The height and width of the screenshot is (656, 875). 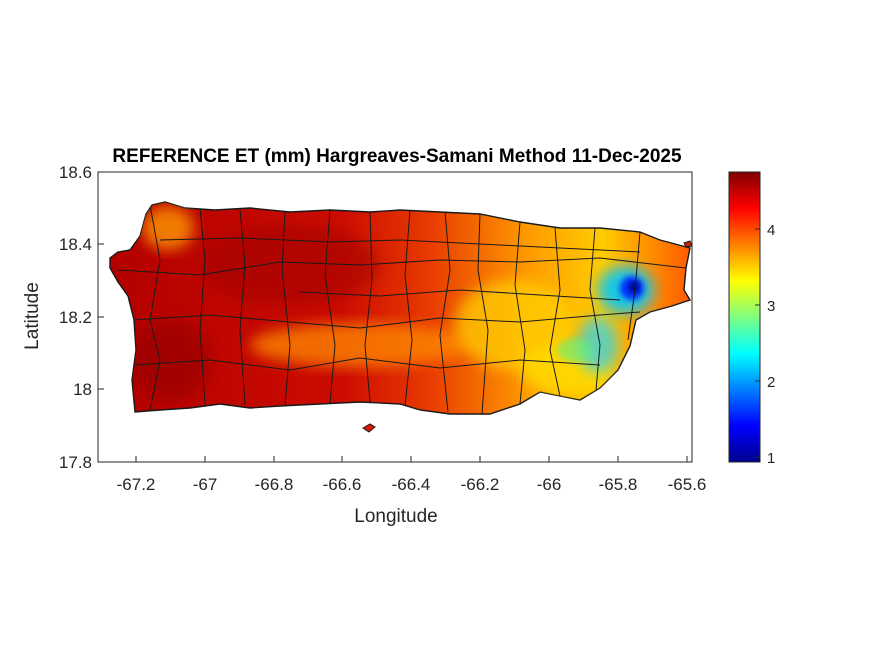 I want to click on y-tick-label: 18.6, so click(x=75, y=172).